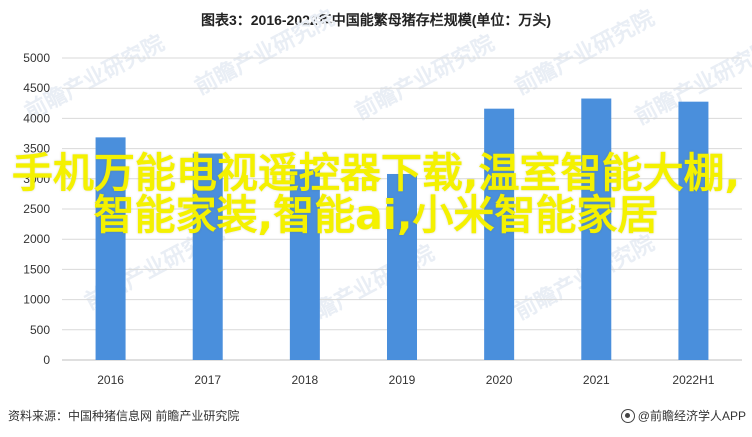  I want to click on chart-title: 图表3：2016-2022年中国能繁母猪存栏规模(单位：万头), so click(376, 20).